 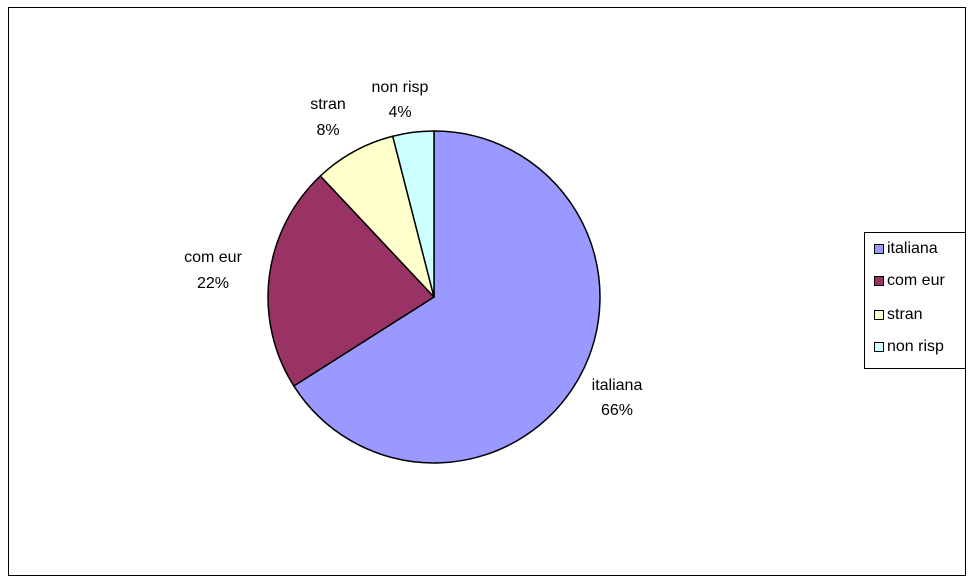 What do you see at coordinates (879, 347) in the screenshot?
I see `legend-swatch-non-risp` at bounding box center [879, 347].